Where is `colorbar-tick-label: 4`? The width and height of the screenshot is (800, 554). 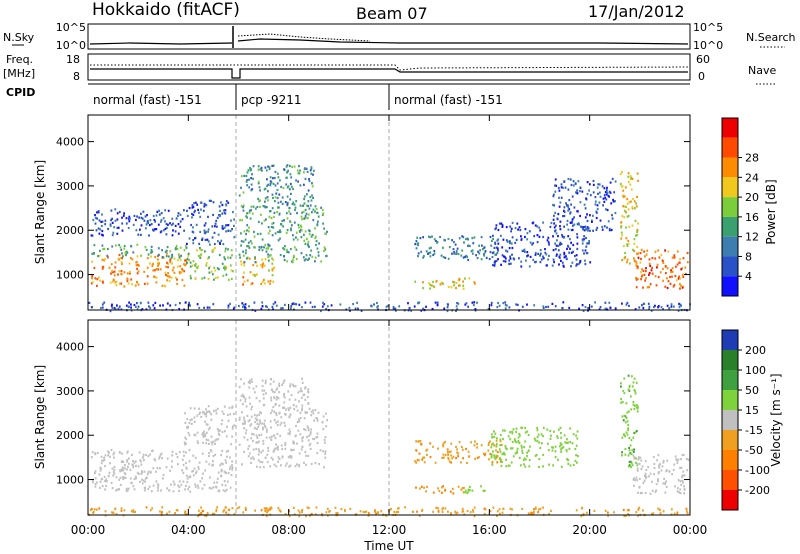
colorbar-tick-label: 4 is located at coordinates (748, 276).